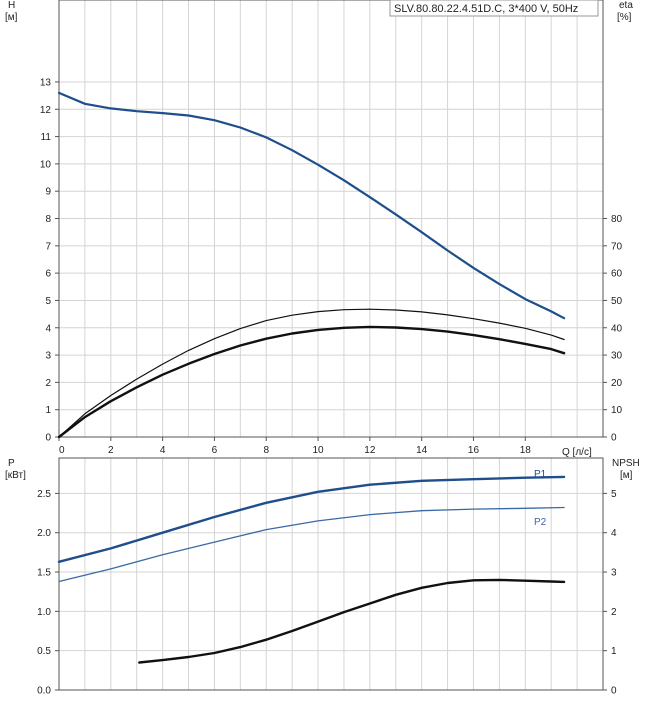 The image size is (658, 705). I want to click on p2-series-label: P2, so click(540, 522).